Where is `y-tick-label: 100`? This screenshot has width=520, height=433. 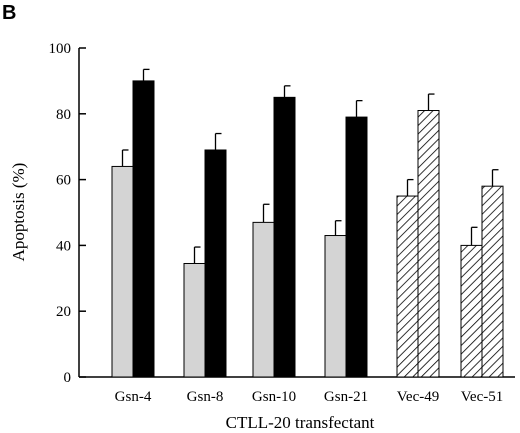 y-tick-label: 100 is located at coordinates (60, 49).